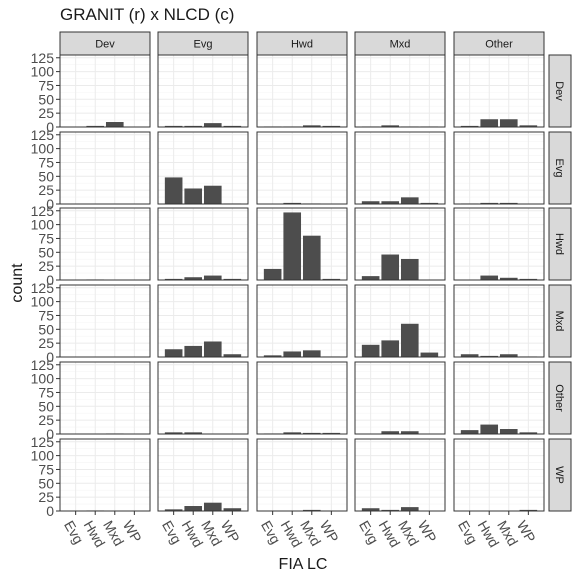 The height and width of the screenshot is (576, 576). What do you see at coordinates (46, 392) in the screenshot?
I see `y-tick-label: 75` at bounding box center [46, 392].